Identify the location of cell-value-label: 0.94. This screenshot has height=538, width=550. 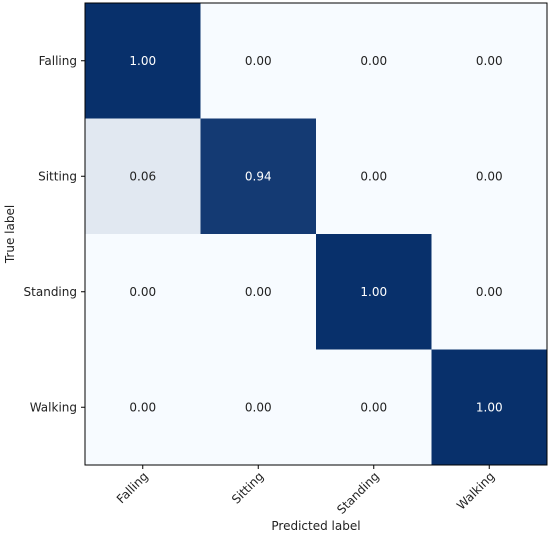
(258, 176).